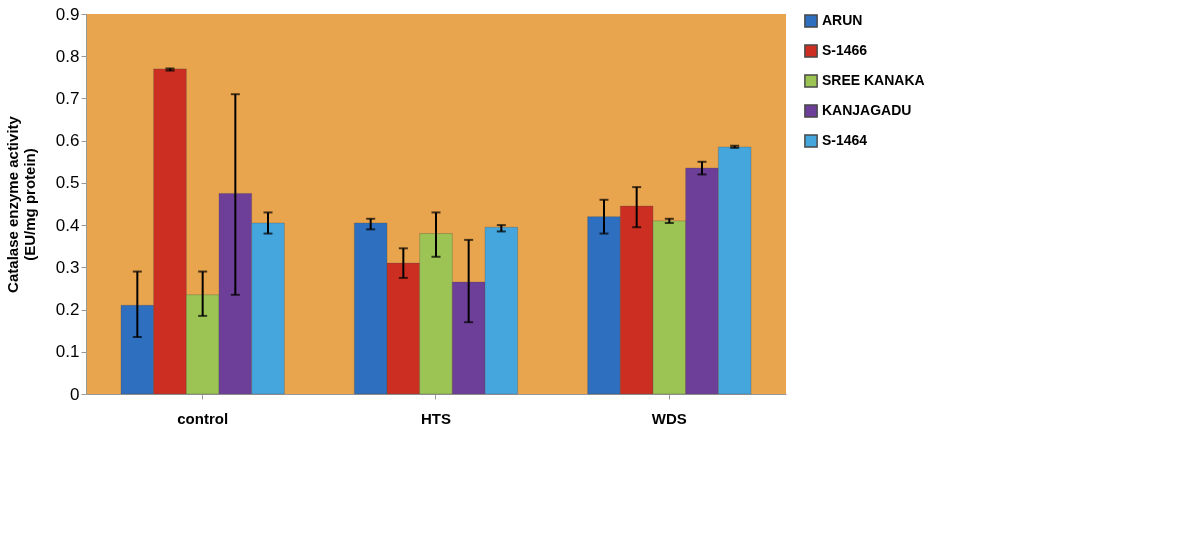 The image size is (1192, 546). What do you see at coordinates (867, 110) in the screenshot?
I see `legend-label: KANJAGADU` at bounding box center [867, 110].